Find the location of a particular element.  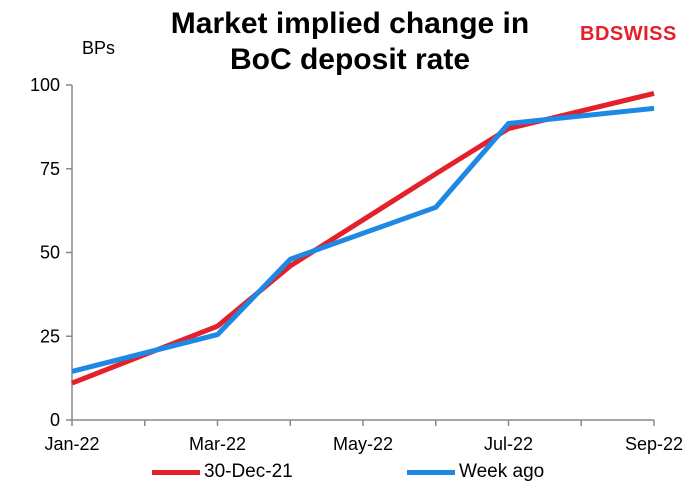

brand-logo-suffix: SWISS is located at coordinates (643, 34).